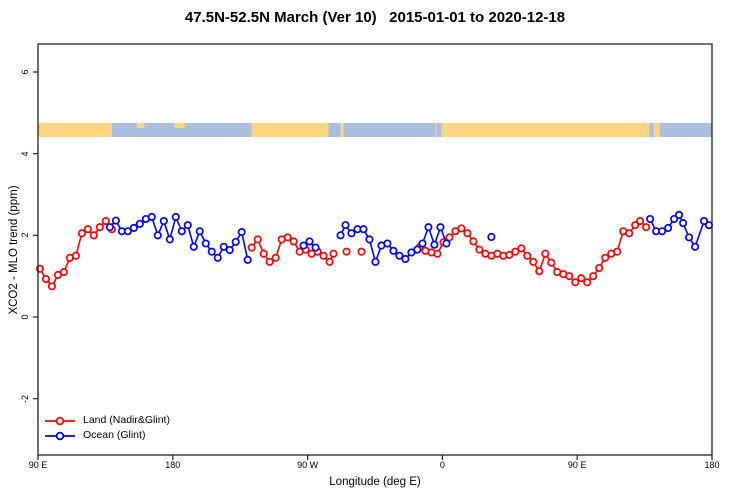 Image resolution: width=750 pixels, height=500 pixels. Describe the element at coordinates (60, 435) in the screenshot. I see `ocean-series-swatch-icon` at that location.